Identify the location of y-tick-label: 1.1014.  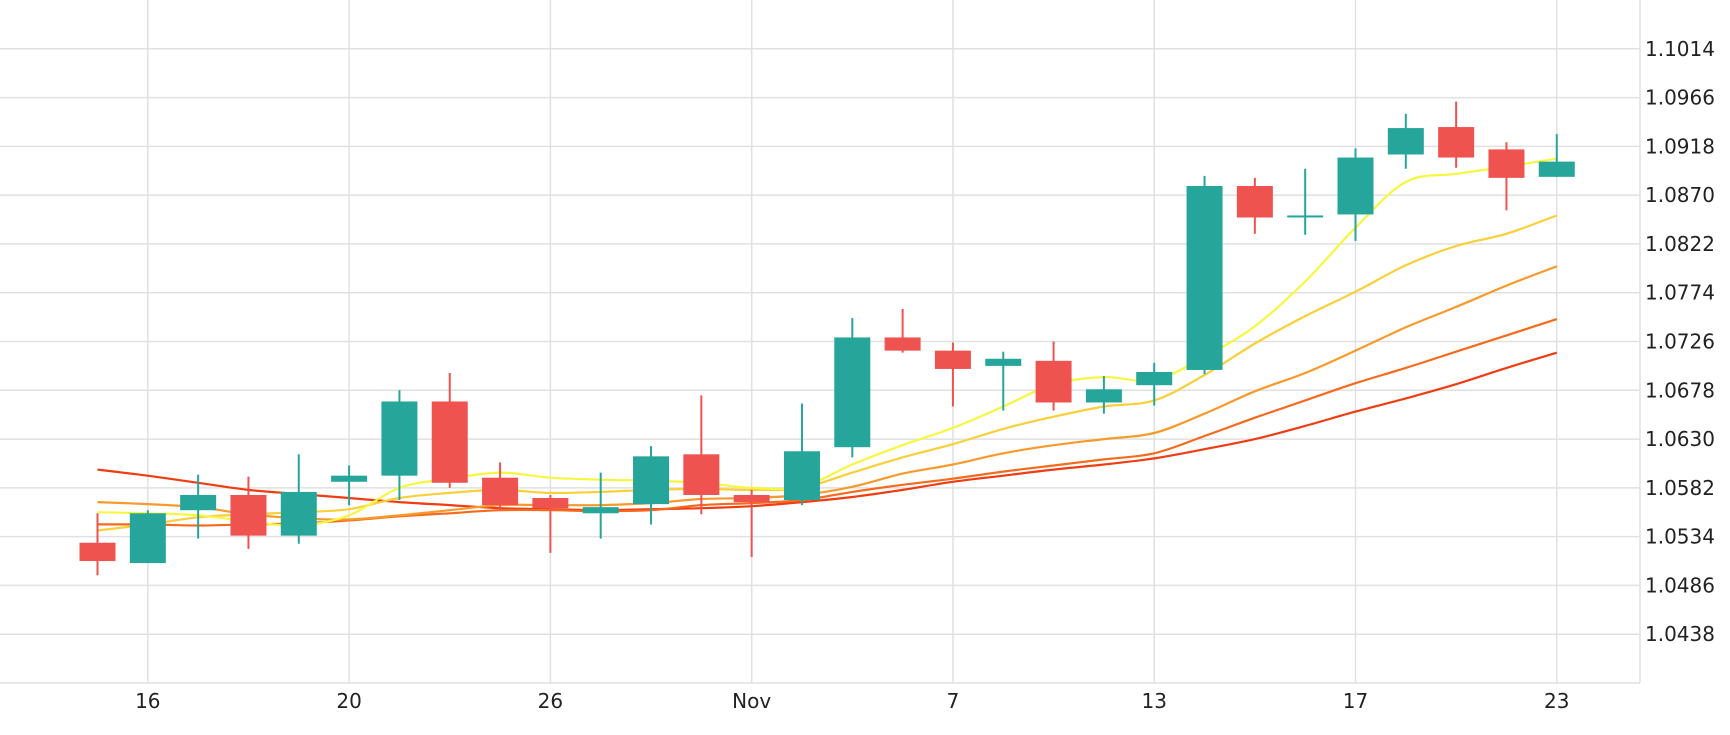
(1680, 49).